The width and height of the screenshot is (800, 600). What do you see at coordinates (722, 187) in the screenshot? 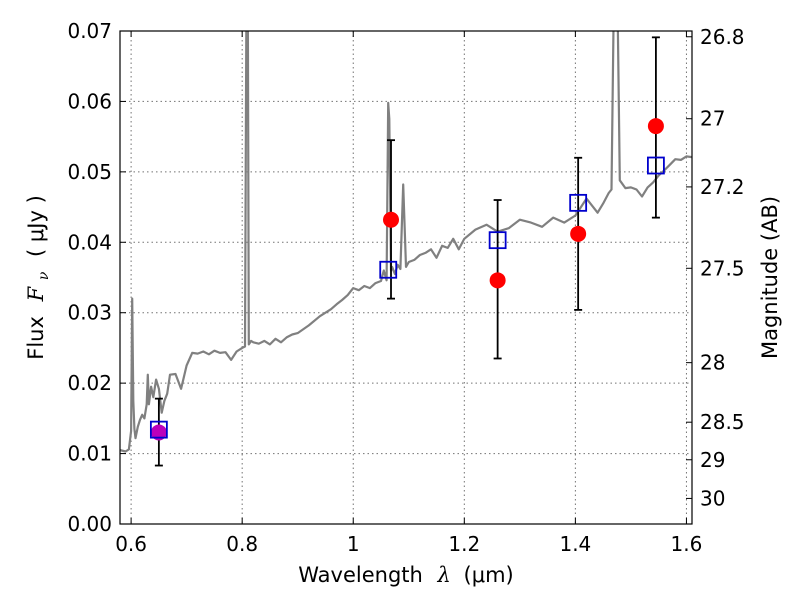
I see `y2-tick-label: 27.2` at bounding box center [722, 187].